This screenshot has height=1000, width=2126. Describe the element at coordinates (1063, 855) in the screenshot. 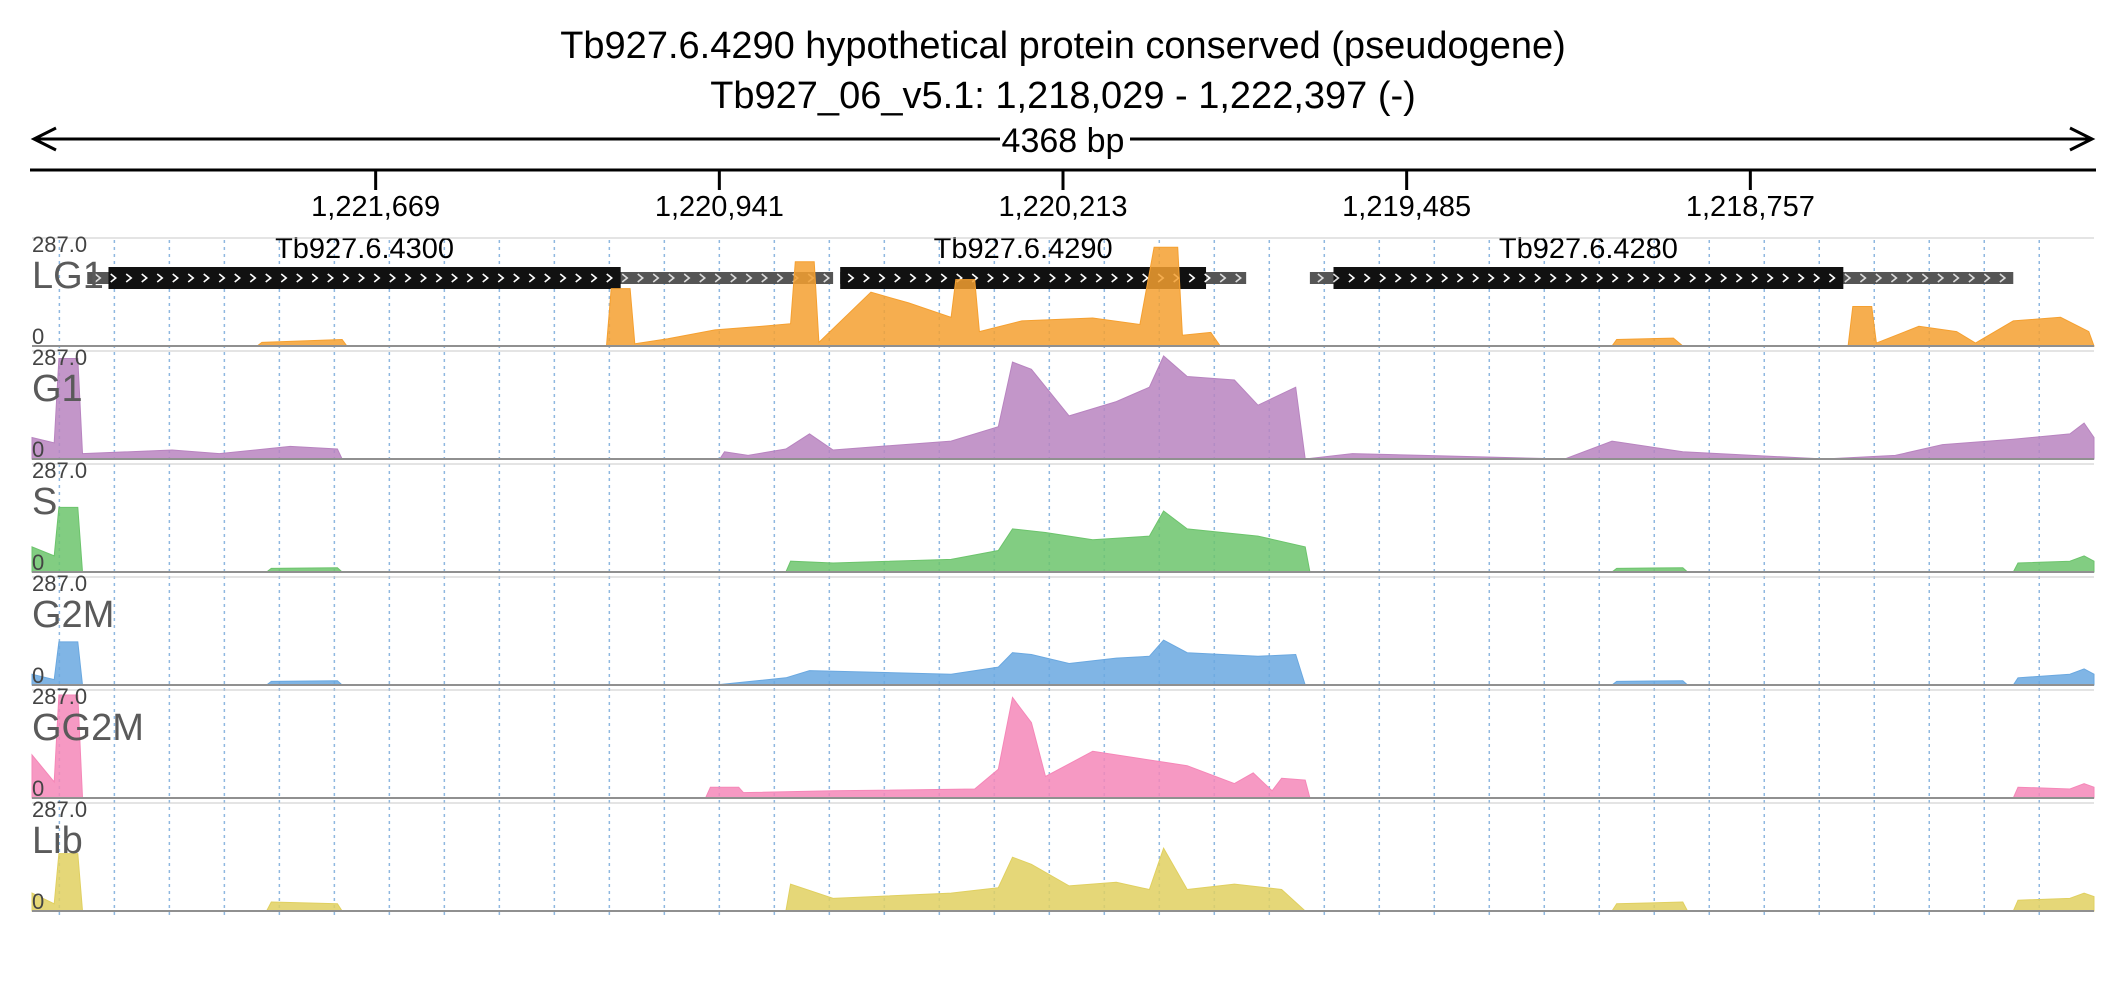

I see `coverage-track-lib: 287.0 0 Lib` at that location.